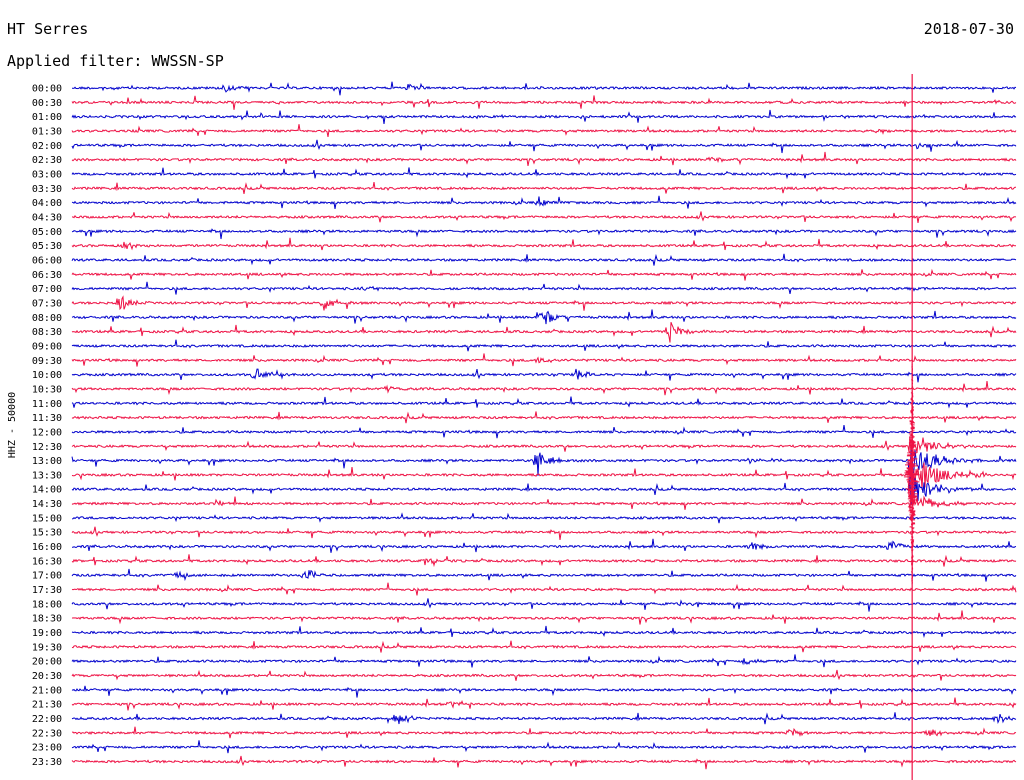  Describe the element at coordinates (47, 389) in the screenshot. I see `row-label: 10:30` at that location.